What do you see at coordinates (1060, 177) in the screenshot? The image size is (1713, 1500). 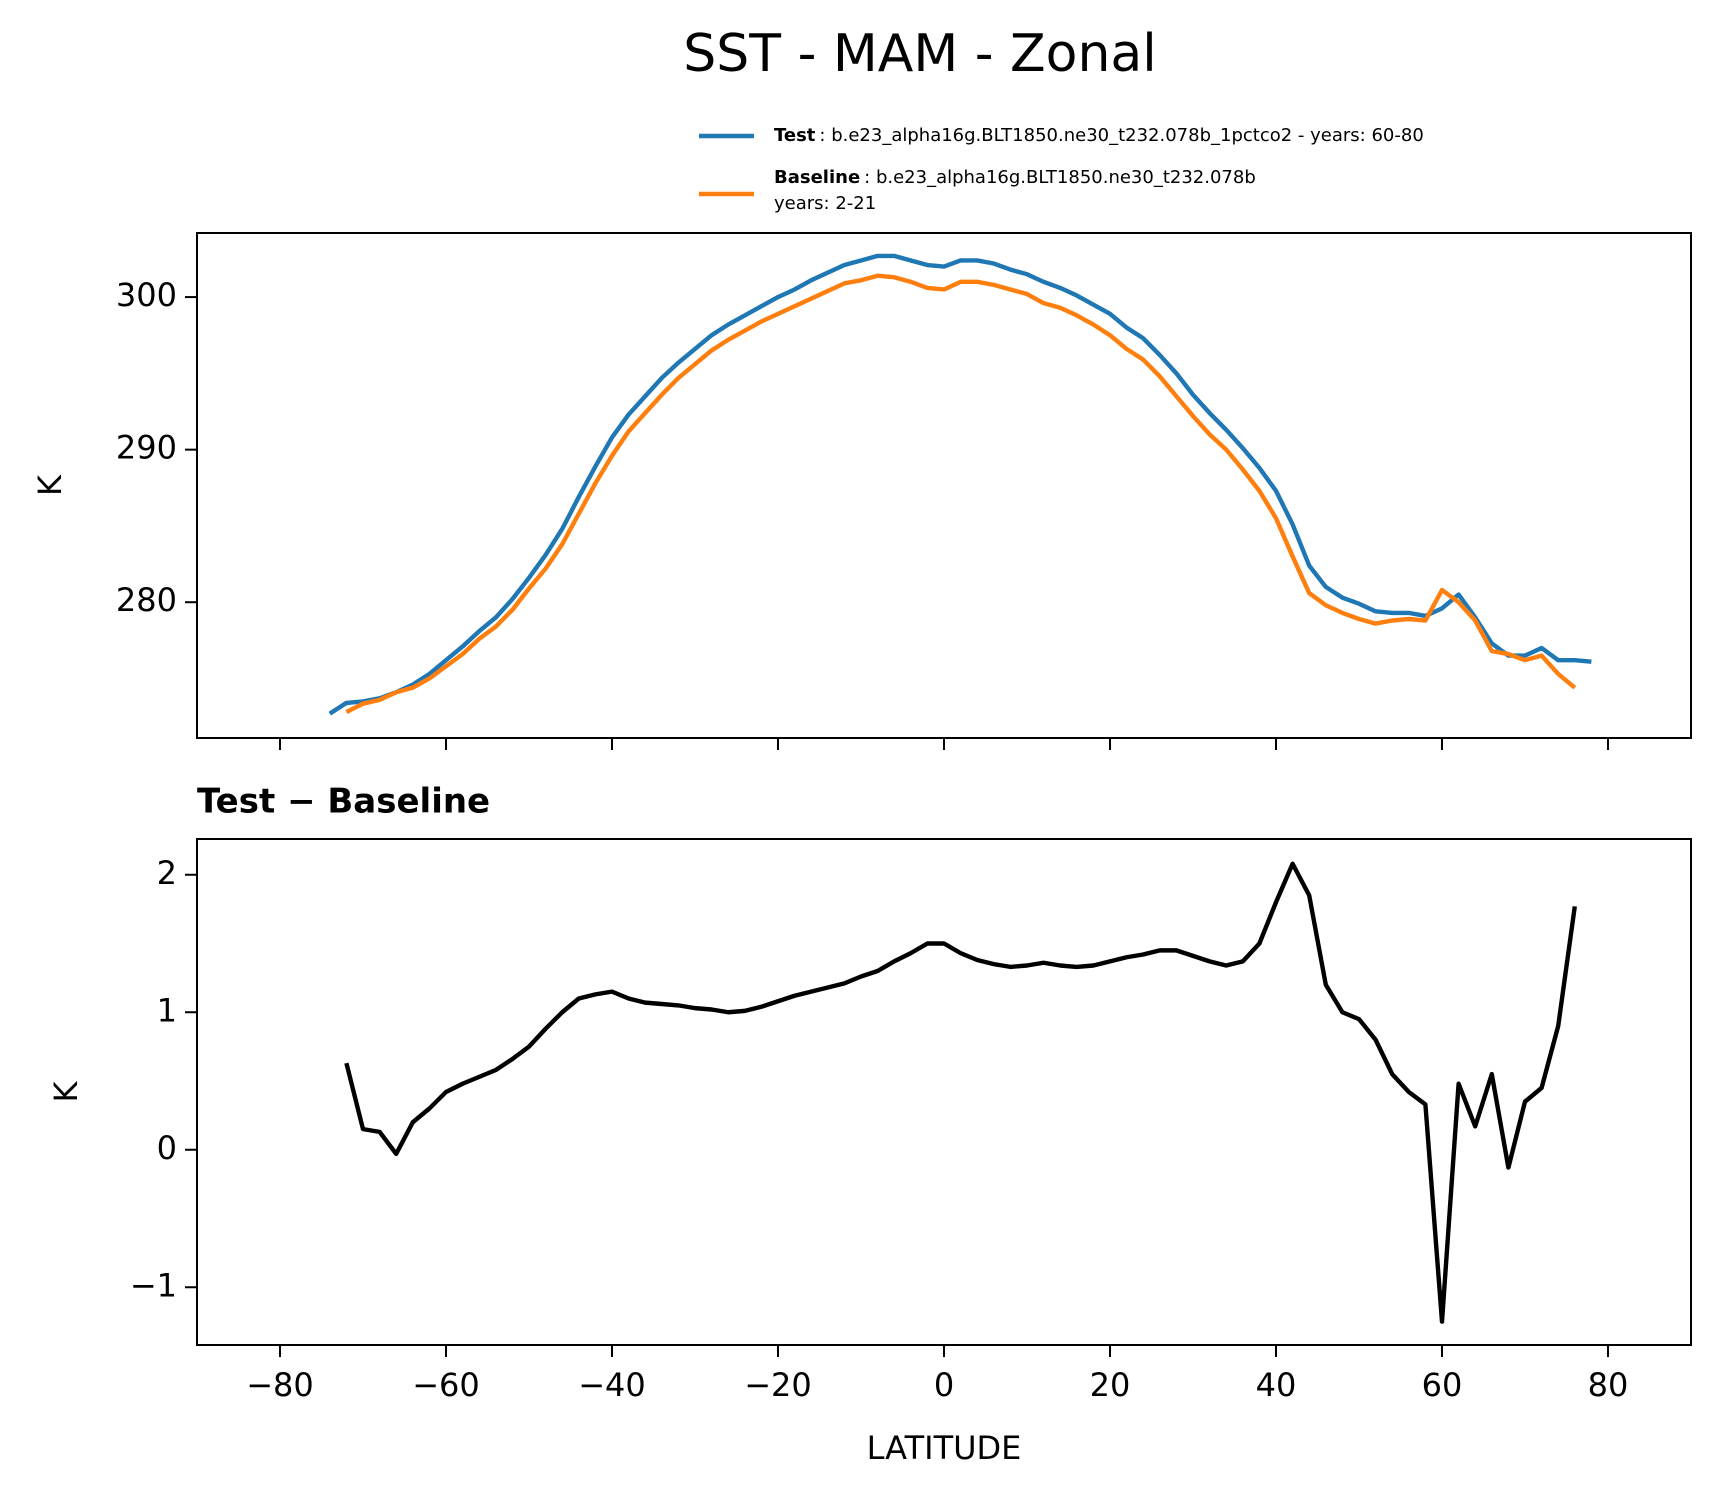 I see `legend-detail: : b.e23_alpha16g.BLT1850.ne30_t232.078b` at bounding box center [1060, 177].